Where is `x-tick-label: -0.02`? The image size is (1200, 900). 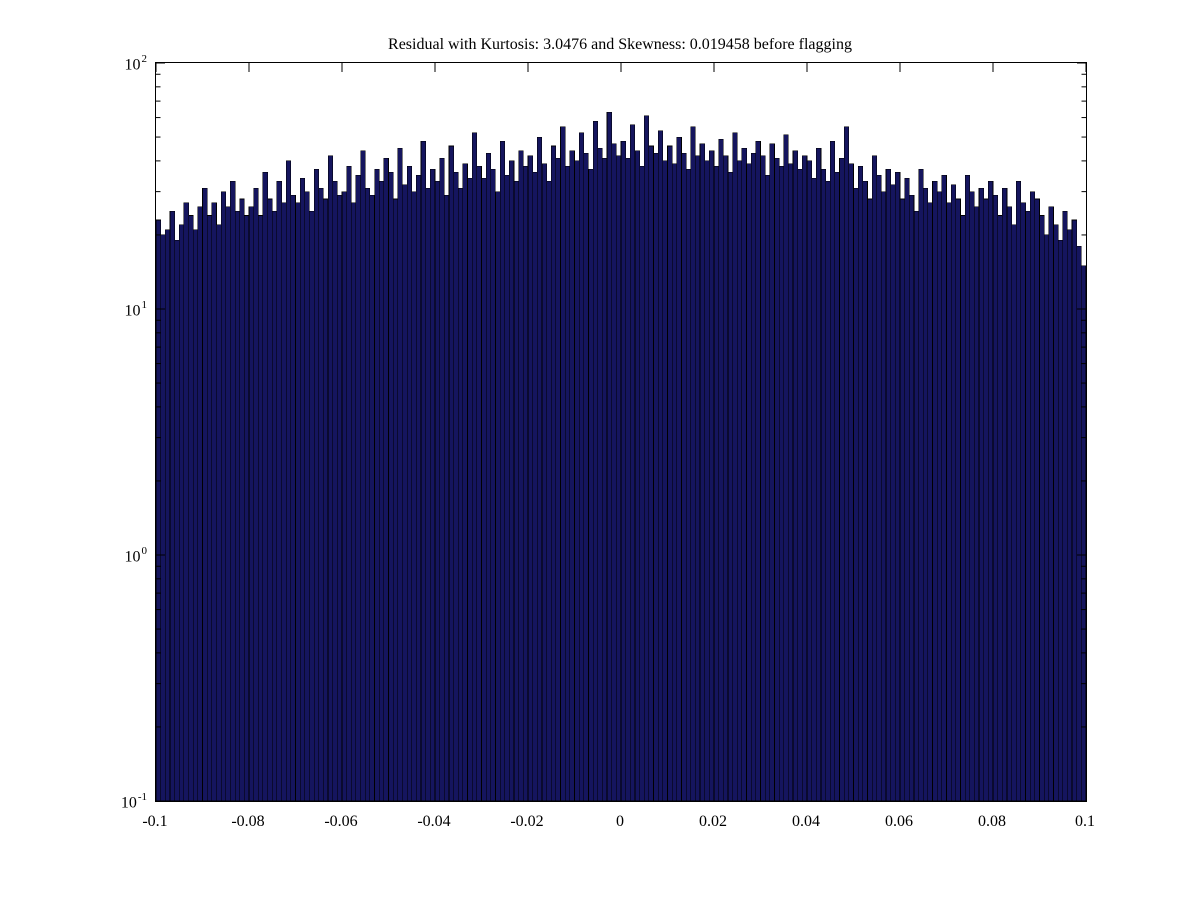
x-tick-label: -0.02 is located at coordinates (527, 821).